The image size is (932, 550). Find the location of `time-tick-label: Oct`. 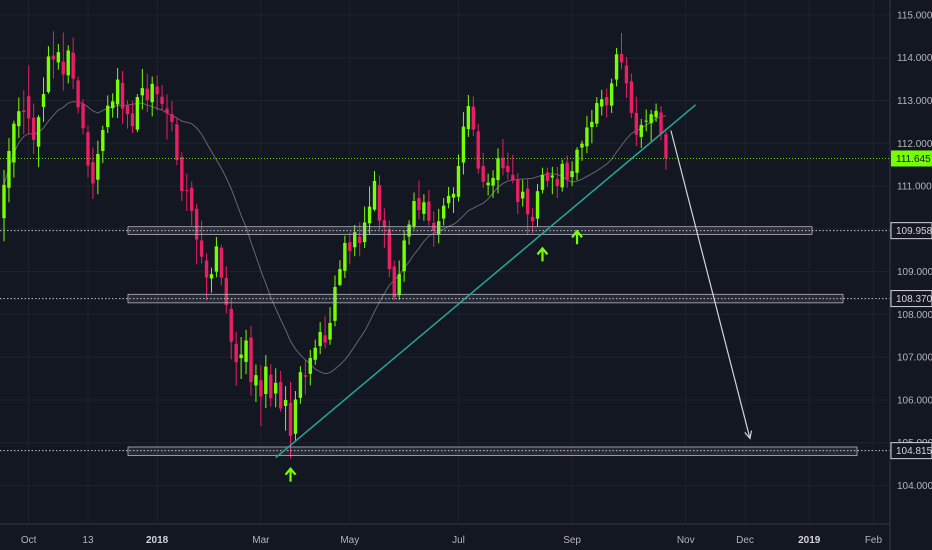

time-tick-label: Oct is located at coordinates (29, 540).